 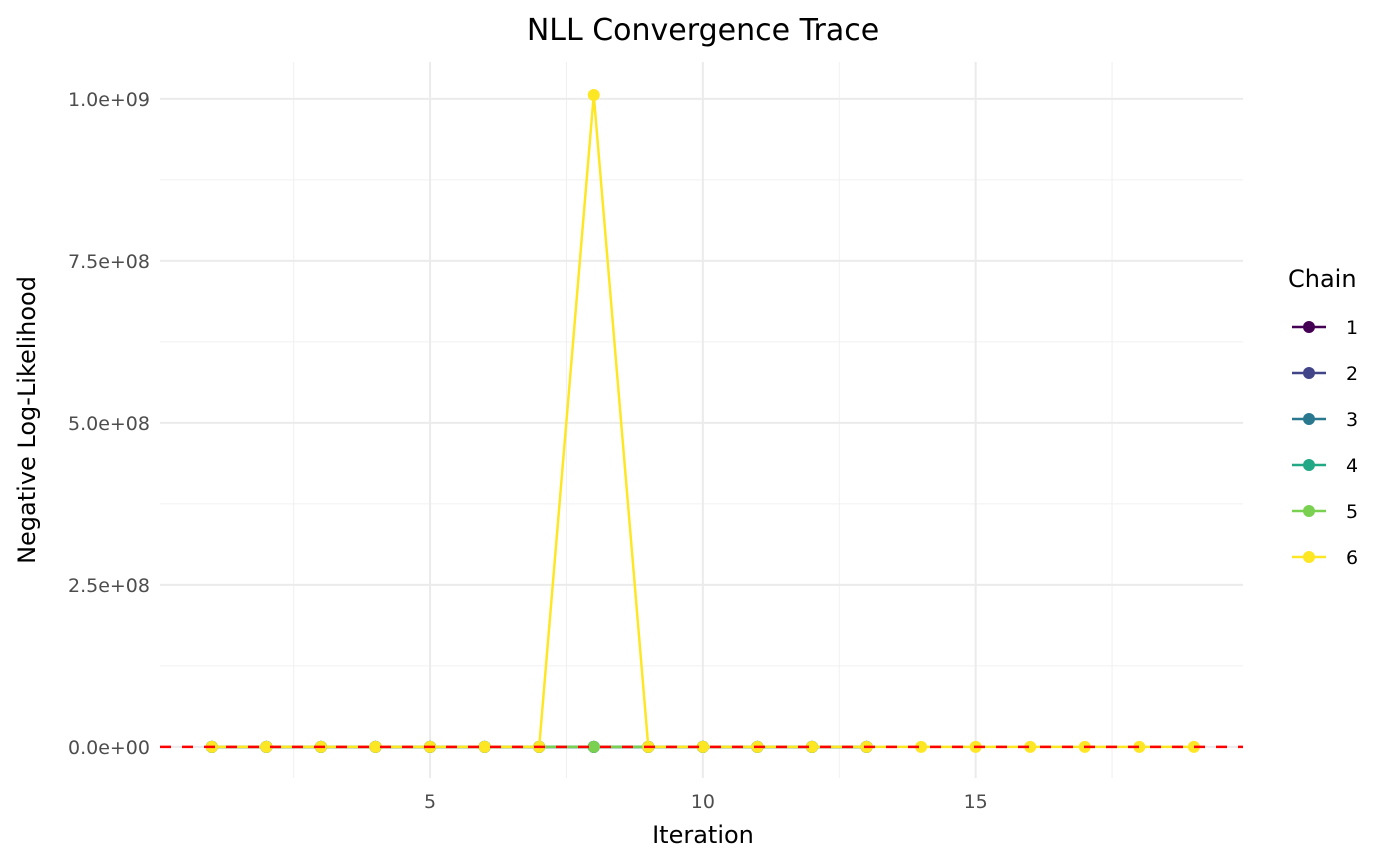 I want to click on y-tick-label: 7.5e+08, so click(x=109, y=262).